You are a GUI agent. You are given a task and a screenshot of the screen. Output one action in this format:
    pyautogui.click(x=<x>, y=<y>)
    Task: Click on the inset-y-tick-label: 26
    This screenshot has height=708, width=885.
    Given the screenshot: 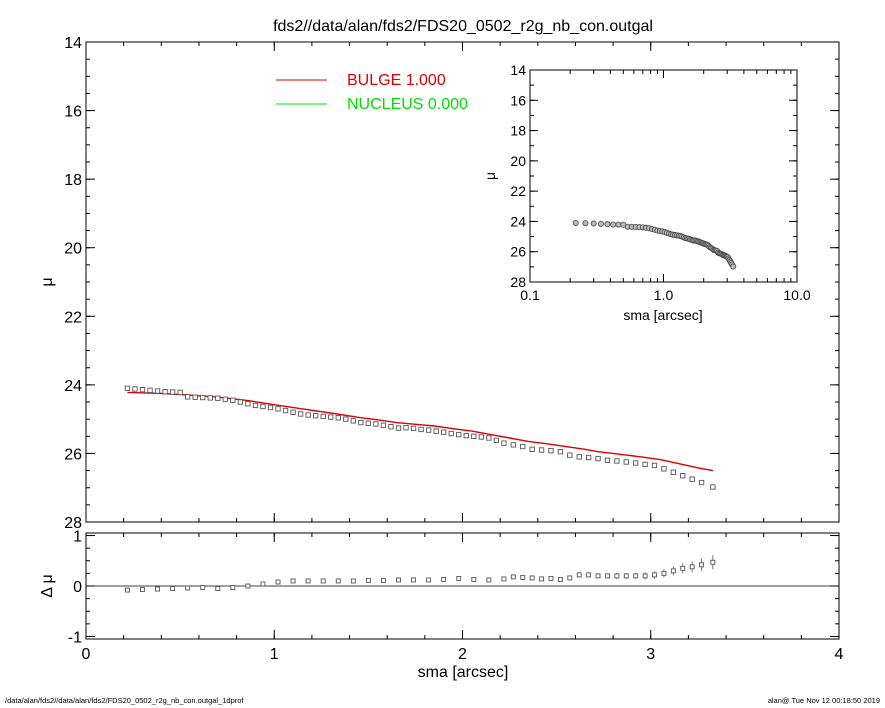 What is the action you would take?
    pyautogui.click(x=518, y=252)
    